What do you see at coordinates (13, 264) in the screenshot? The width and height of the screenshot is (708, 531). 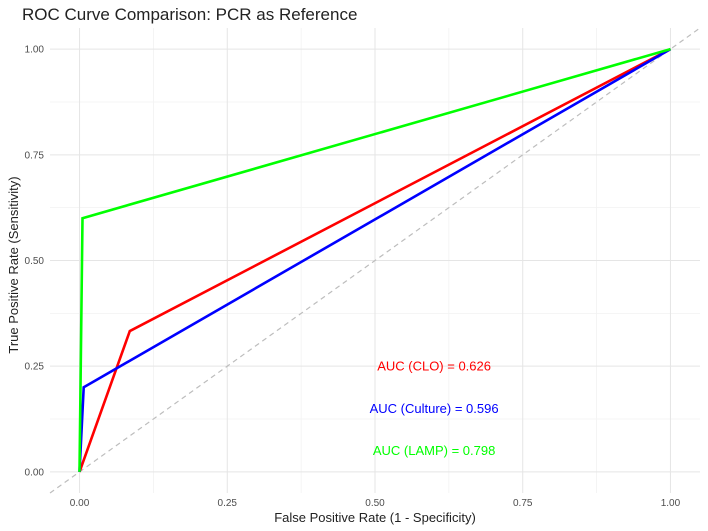 I see `y-axis-label: True Positive Rate (Sensitivity)` at bounding box center [13, 264].